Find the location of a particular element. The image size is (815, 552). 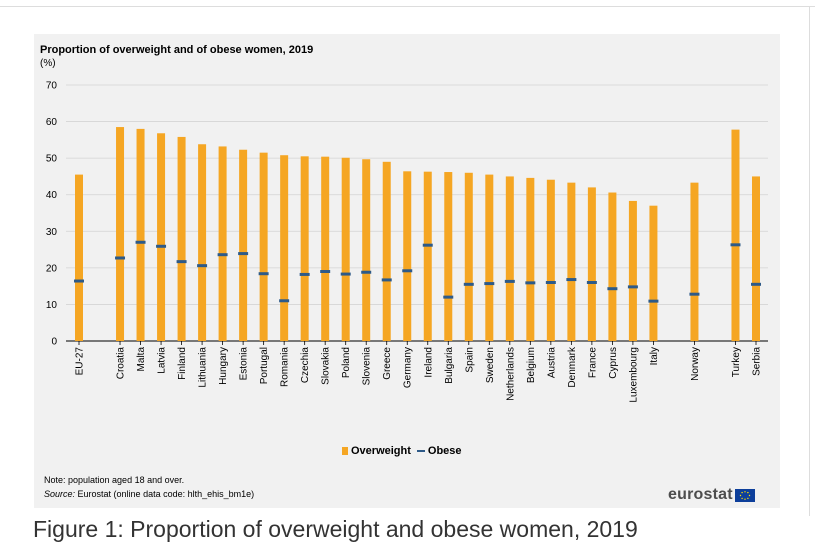

x-tick-label-eu-27: EU-27 is located at coordinates (80, 361).